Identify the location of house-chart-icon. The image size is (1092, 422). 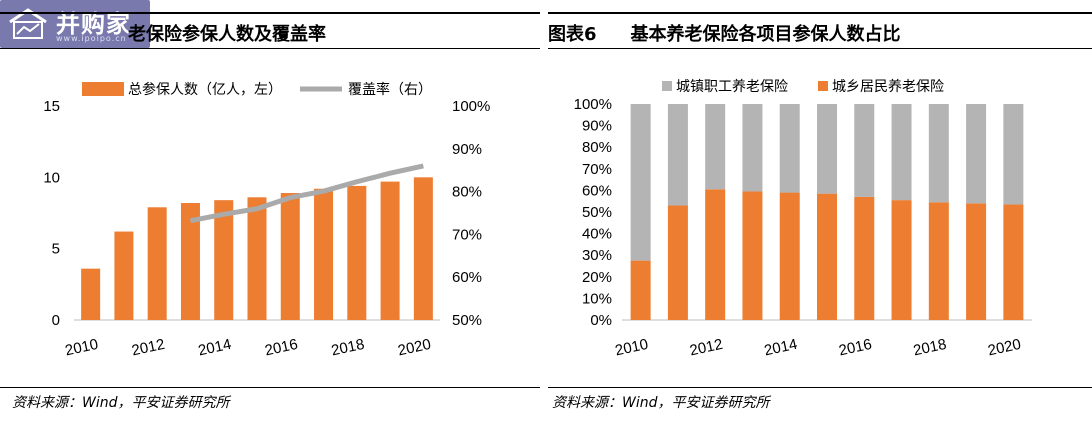
(28, 23).